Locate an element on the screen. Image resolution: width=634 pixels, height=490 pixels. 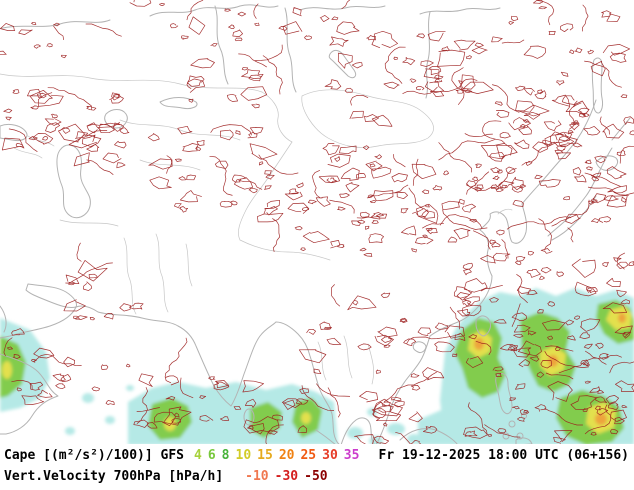
scale-value: -50 is located at coordinates (316, 476).